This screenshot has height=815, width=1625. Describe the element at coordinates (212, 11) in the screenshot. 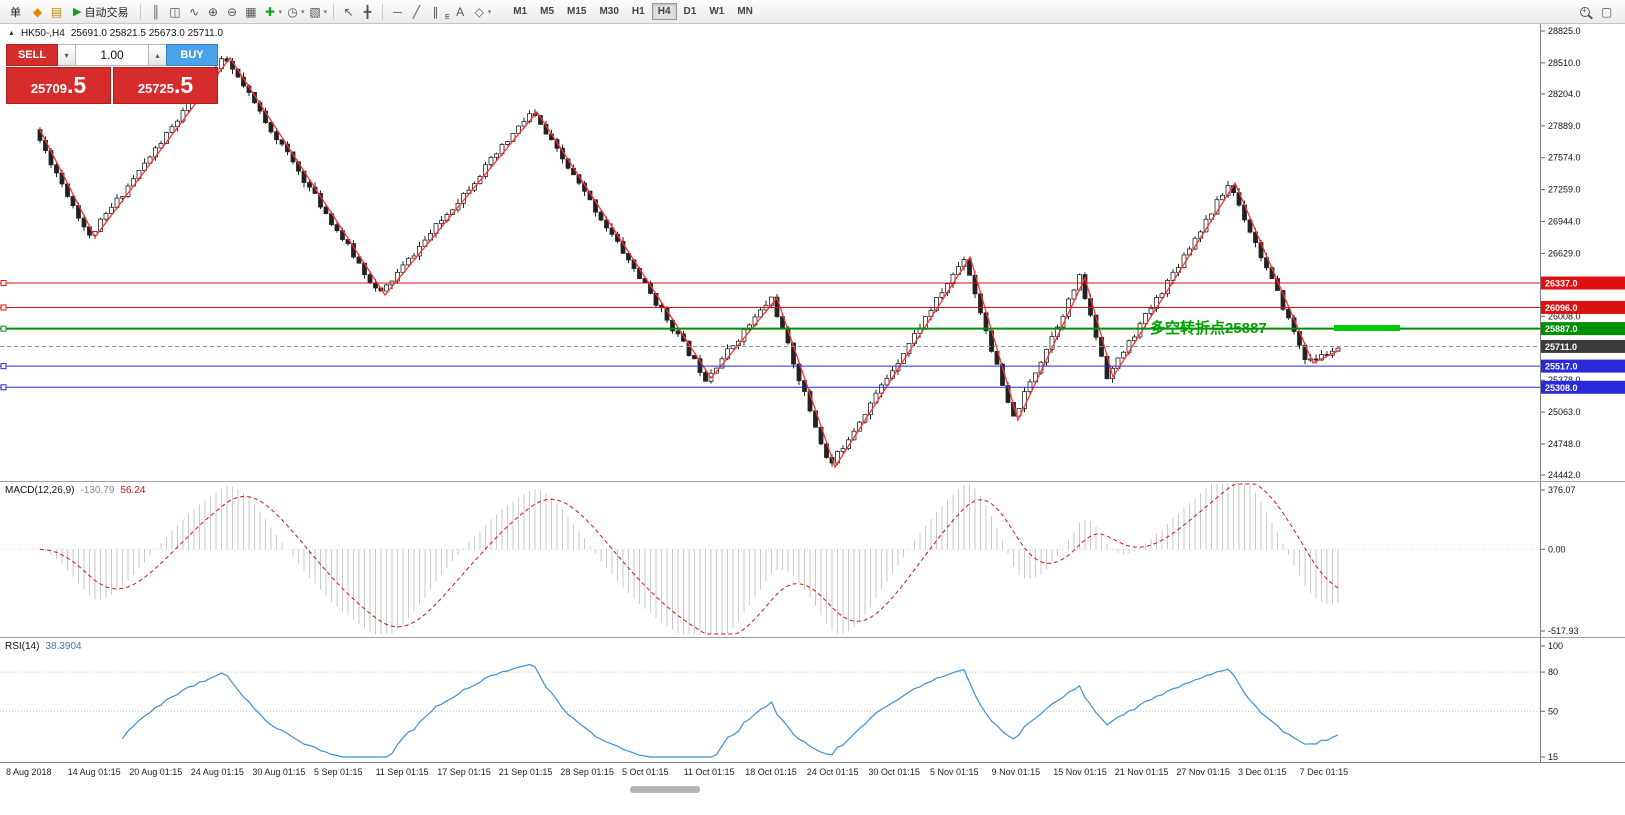

I see `zoom-in-icon: ⊕` at that location.